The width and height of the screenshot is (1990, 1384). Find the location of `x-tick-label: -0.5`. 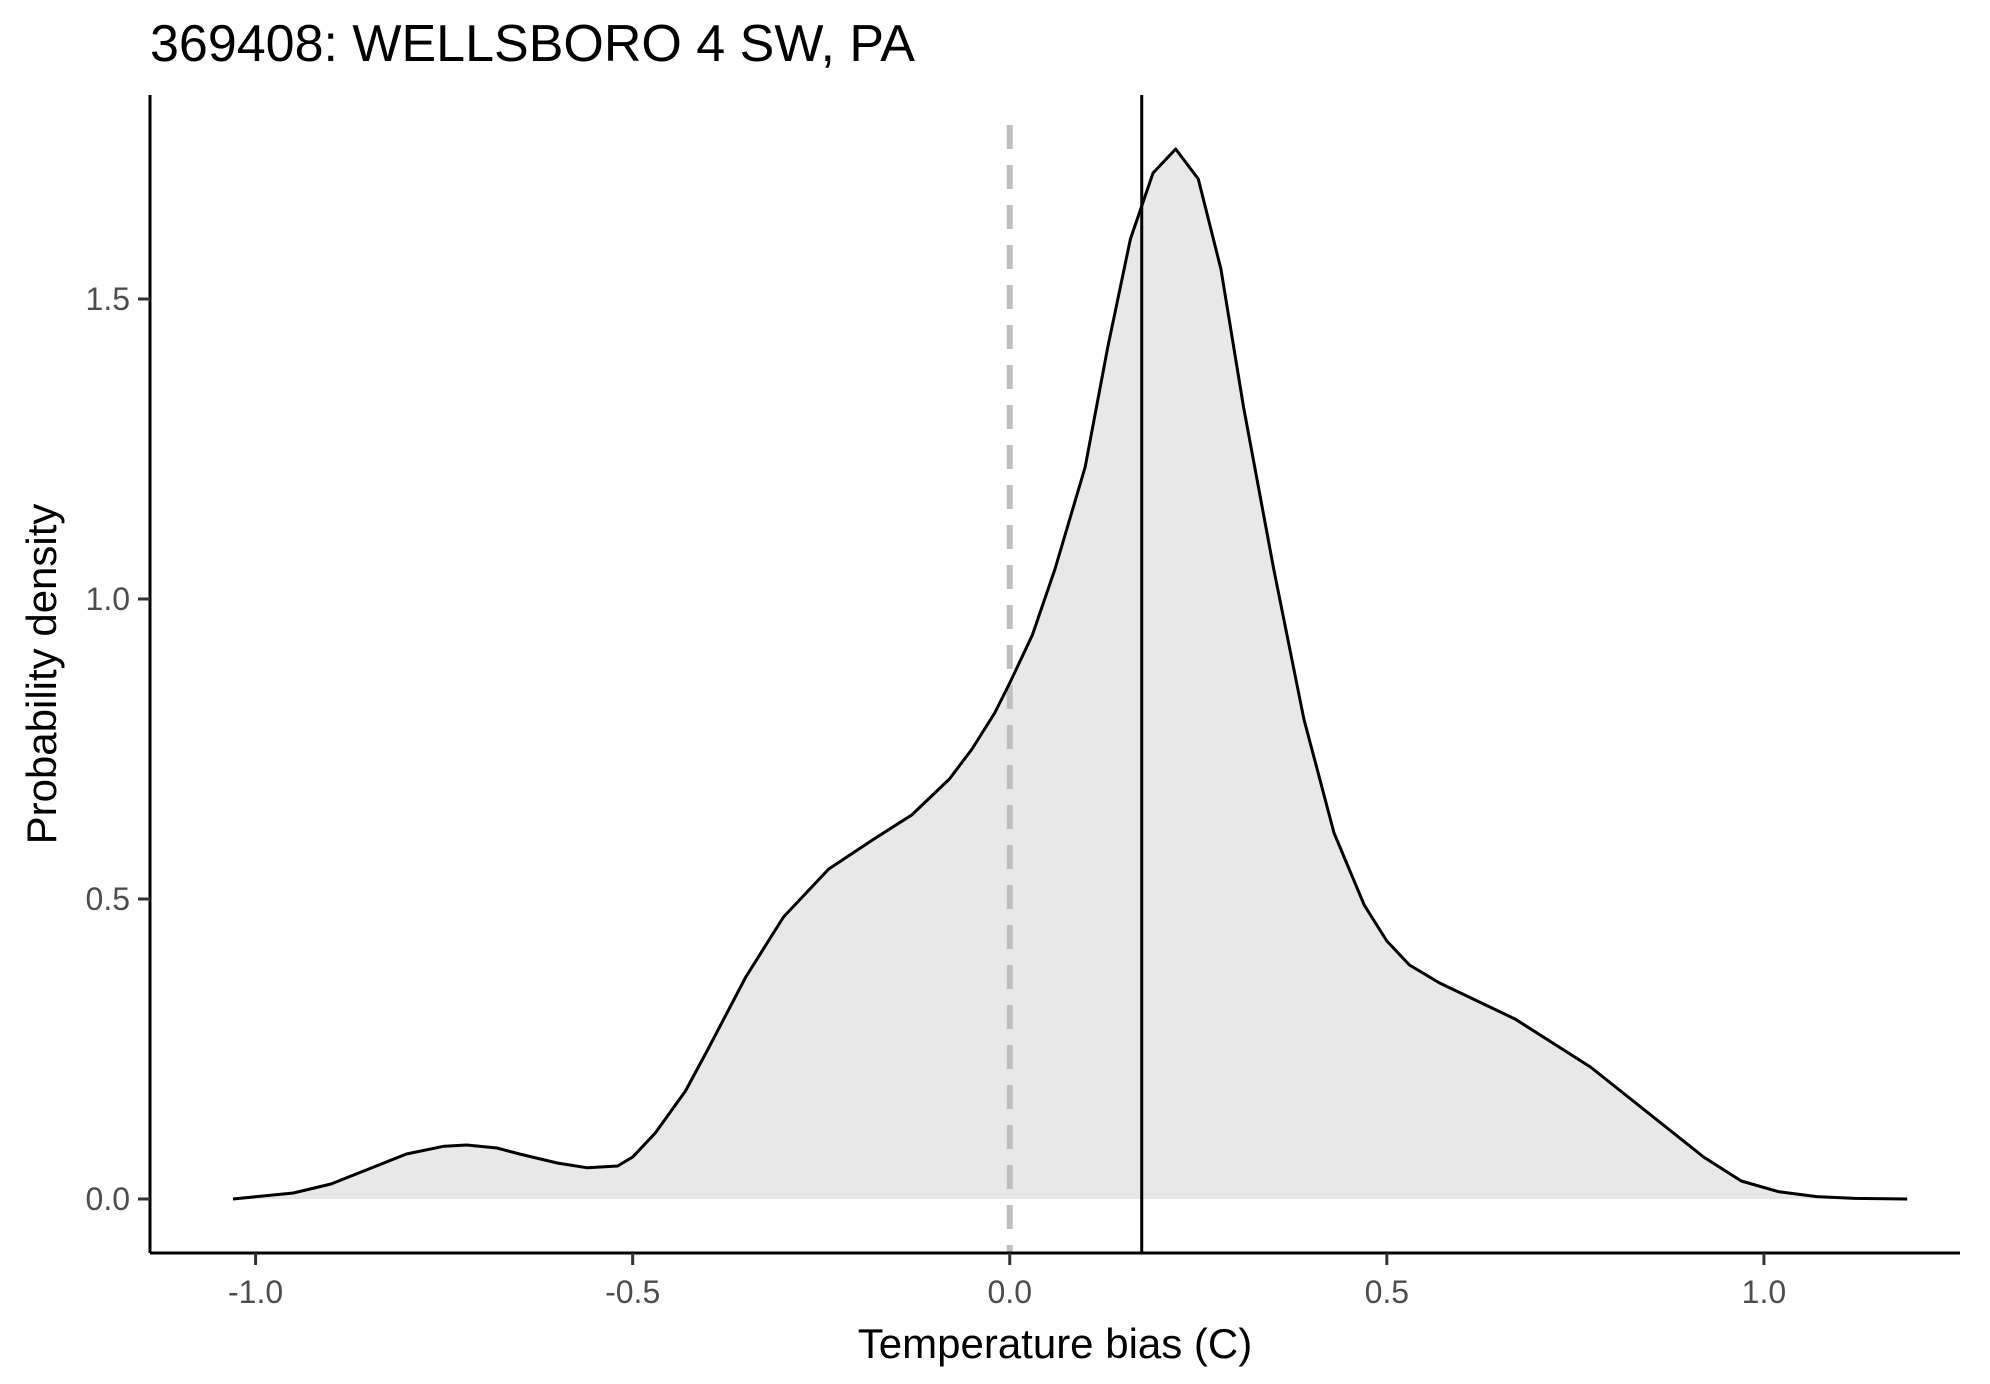

x-tick-label: -0.5 is located at coordinates (632, 1292).